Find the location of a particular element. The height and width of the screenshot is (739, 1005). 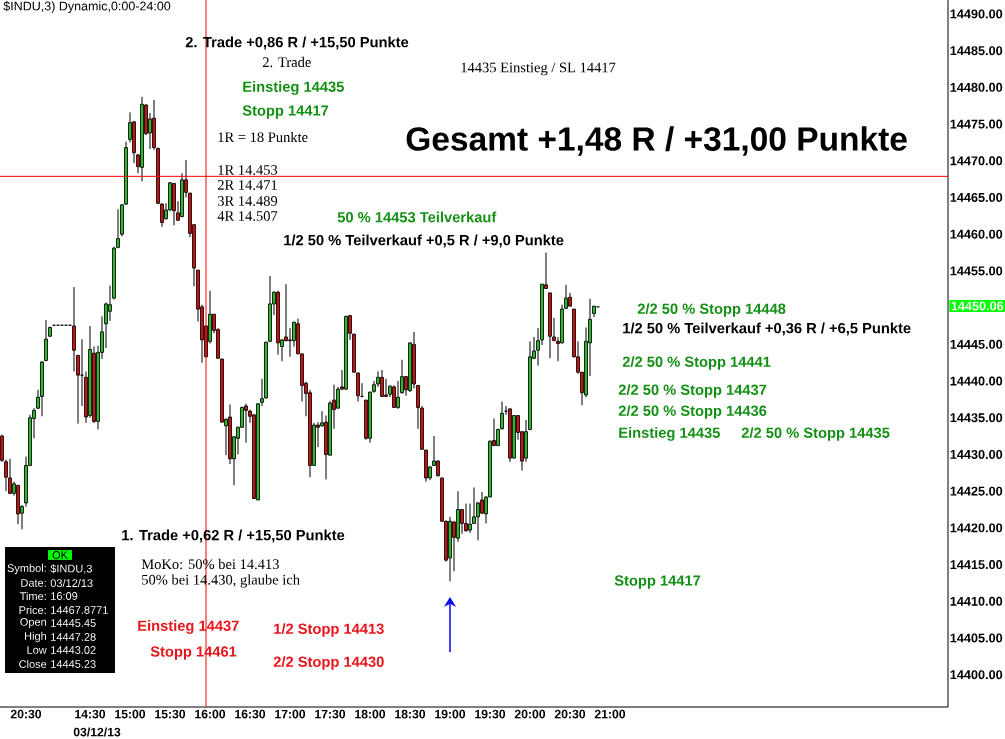

x-tick-label: 15:00 is located at coordinates (130, 714).